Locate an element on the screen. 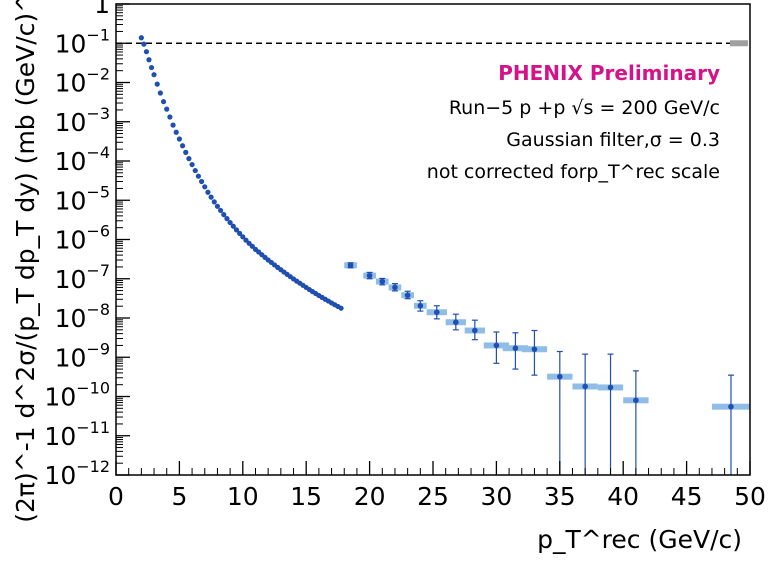 Image resolution: width=769 pixels, height=562 pixels. annotation-title: PHENIX Preliminary is located at coordinates (609, 73).